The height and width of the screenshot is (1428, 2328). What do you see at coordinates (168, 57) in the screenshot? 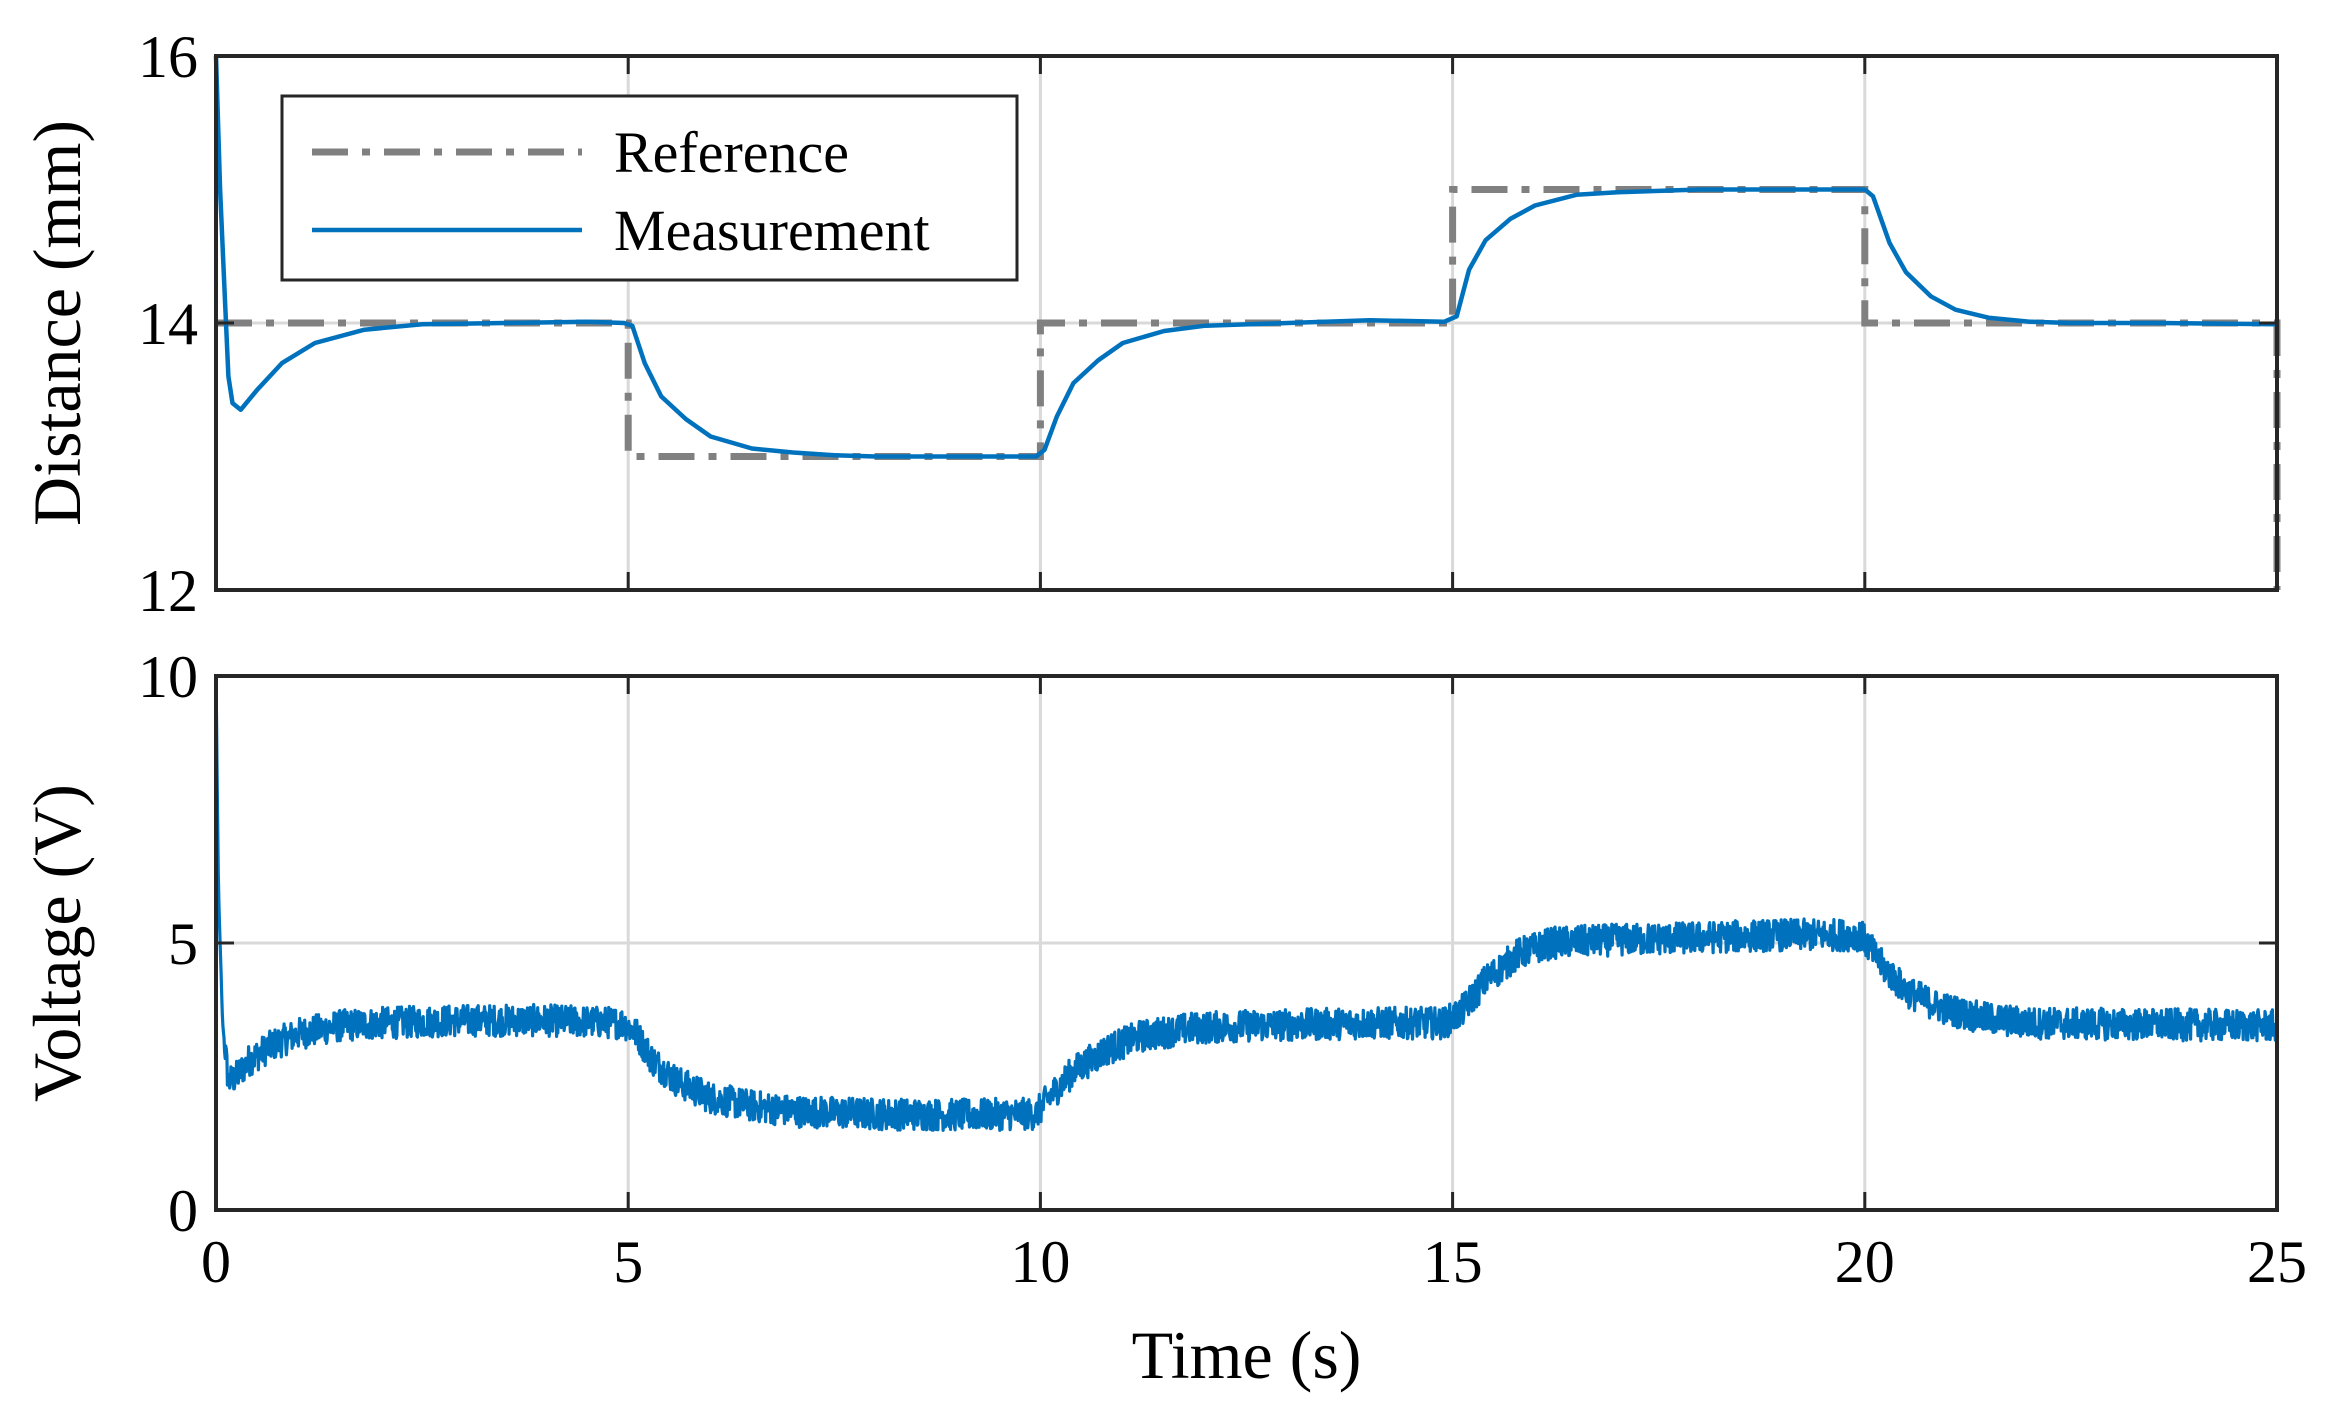
I see `distance-ytick-label: 16` at bounding box center [168, 57].